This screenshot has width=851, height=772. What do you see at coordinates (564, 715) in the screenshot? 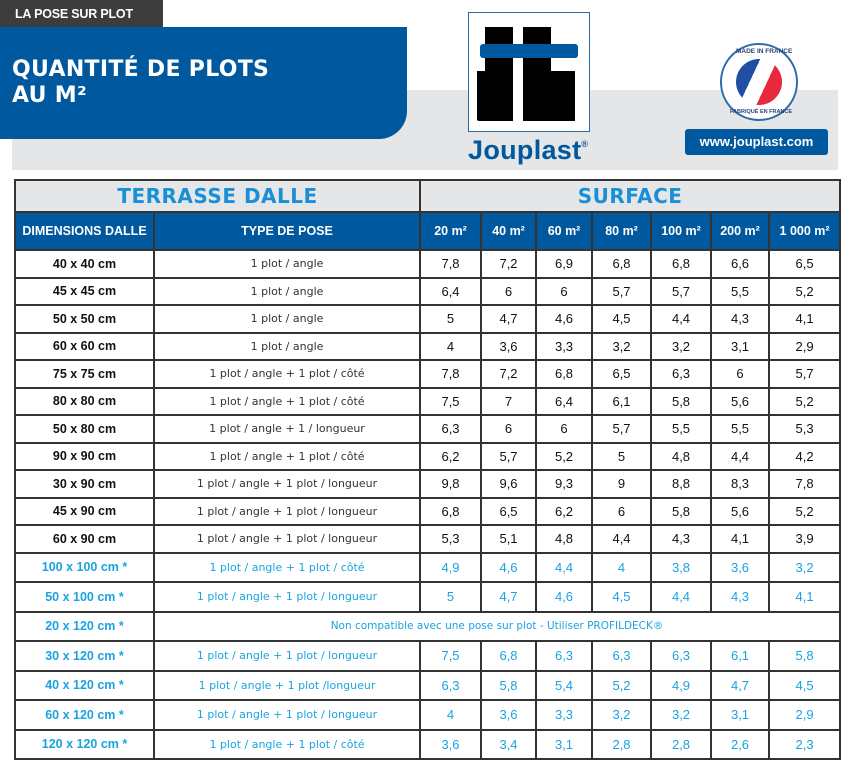
I see `quantity-cell: 3,3` at bounding box center [564, 715].